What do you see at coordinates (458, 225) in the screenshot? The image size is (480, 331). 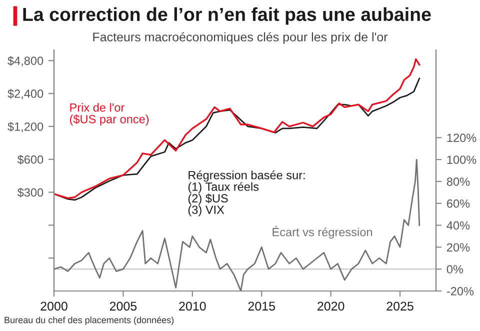 I see `y2-tick-label: 40%` at bounding box center [458, 225].